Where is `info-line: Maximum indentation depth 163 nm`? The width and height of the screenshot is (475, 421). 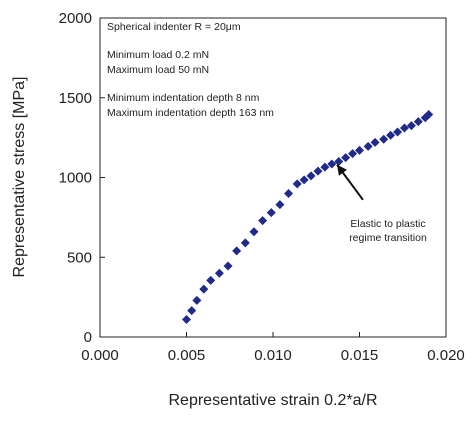
info-line: Maximum indentation depth 163 nm is located at coordinates (190, 113).